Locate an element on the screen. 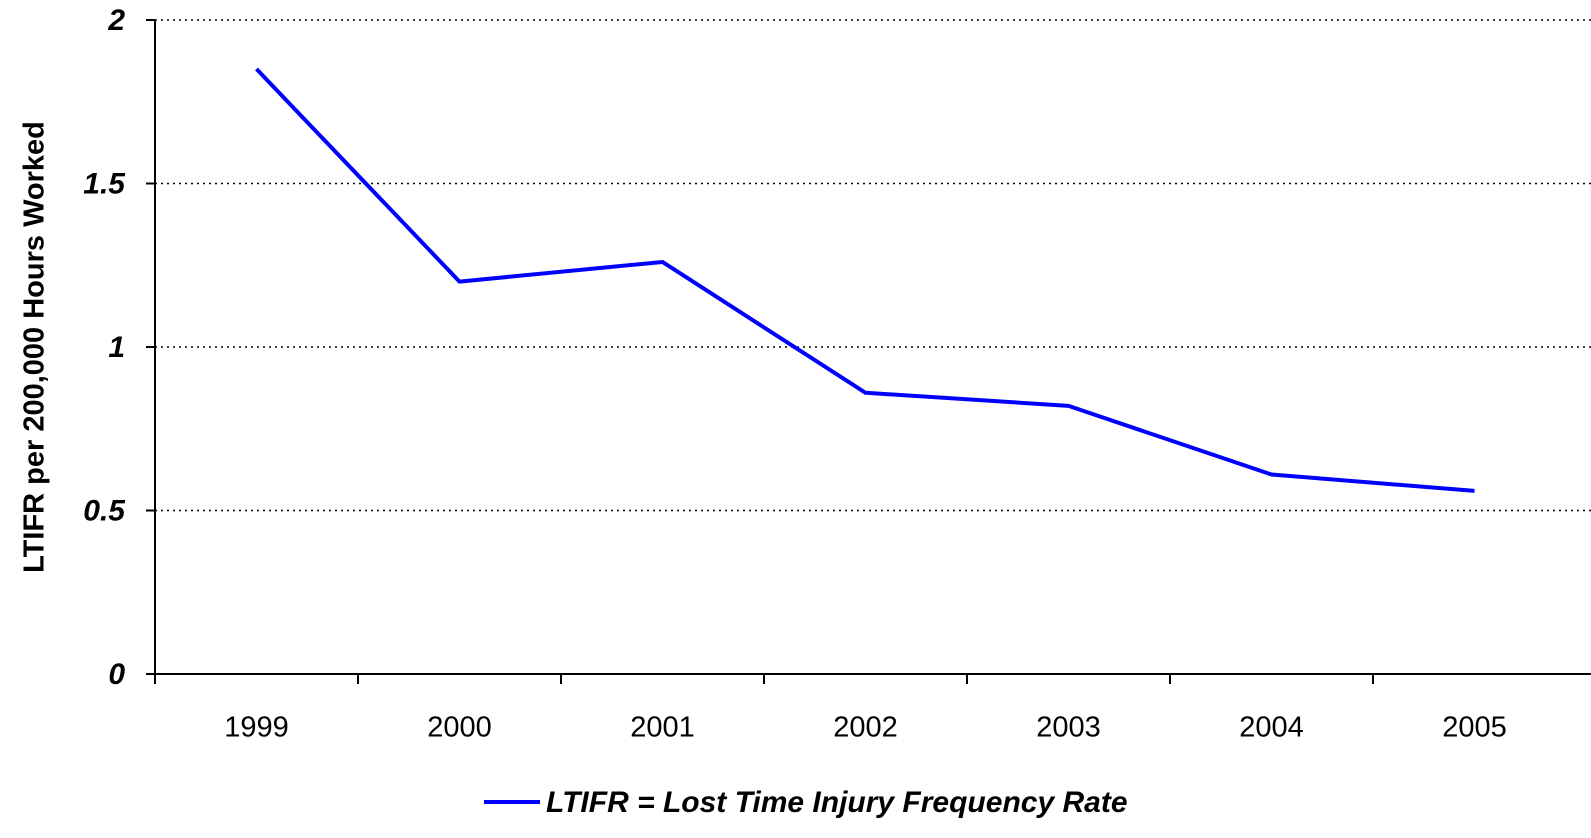  y-tick-label: 0.5 is located at coordinates (104, 510).